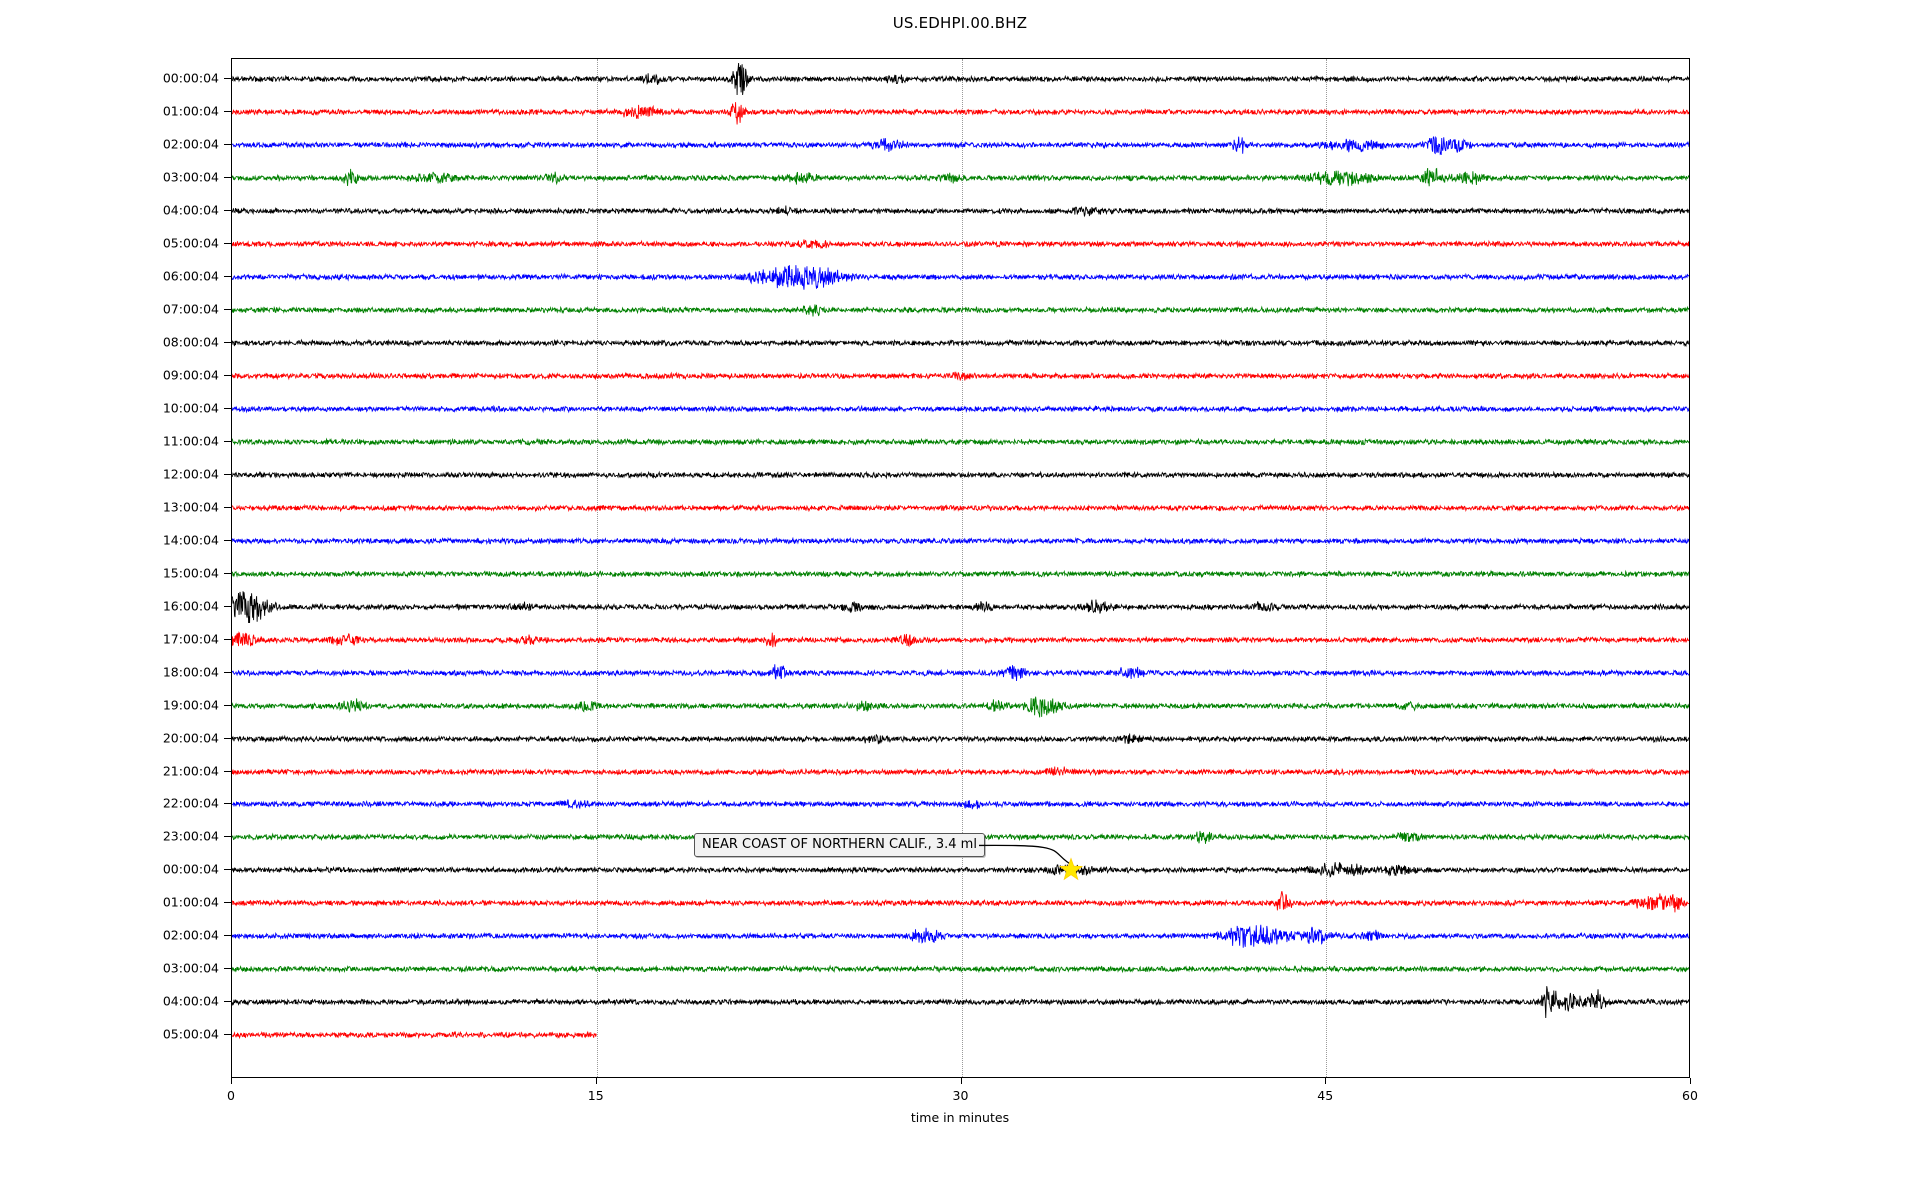 The height and width of the screenshot is (1200, 1920). I want to click on x-axis-tick-label: 0, so click(231, 1095).